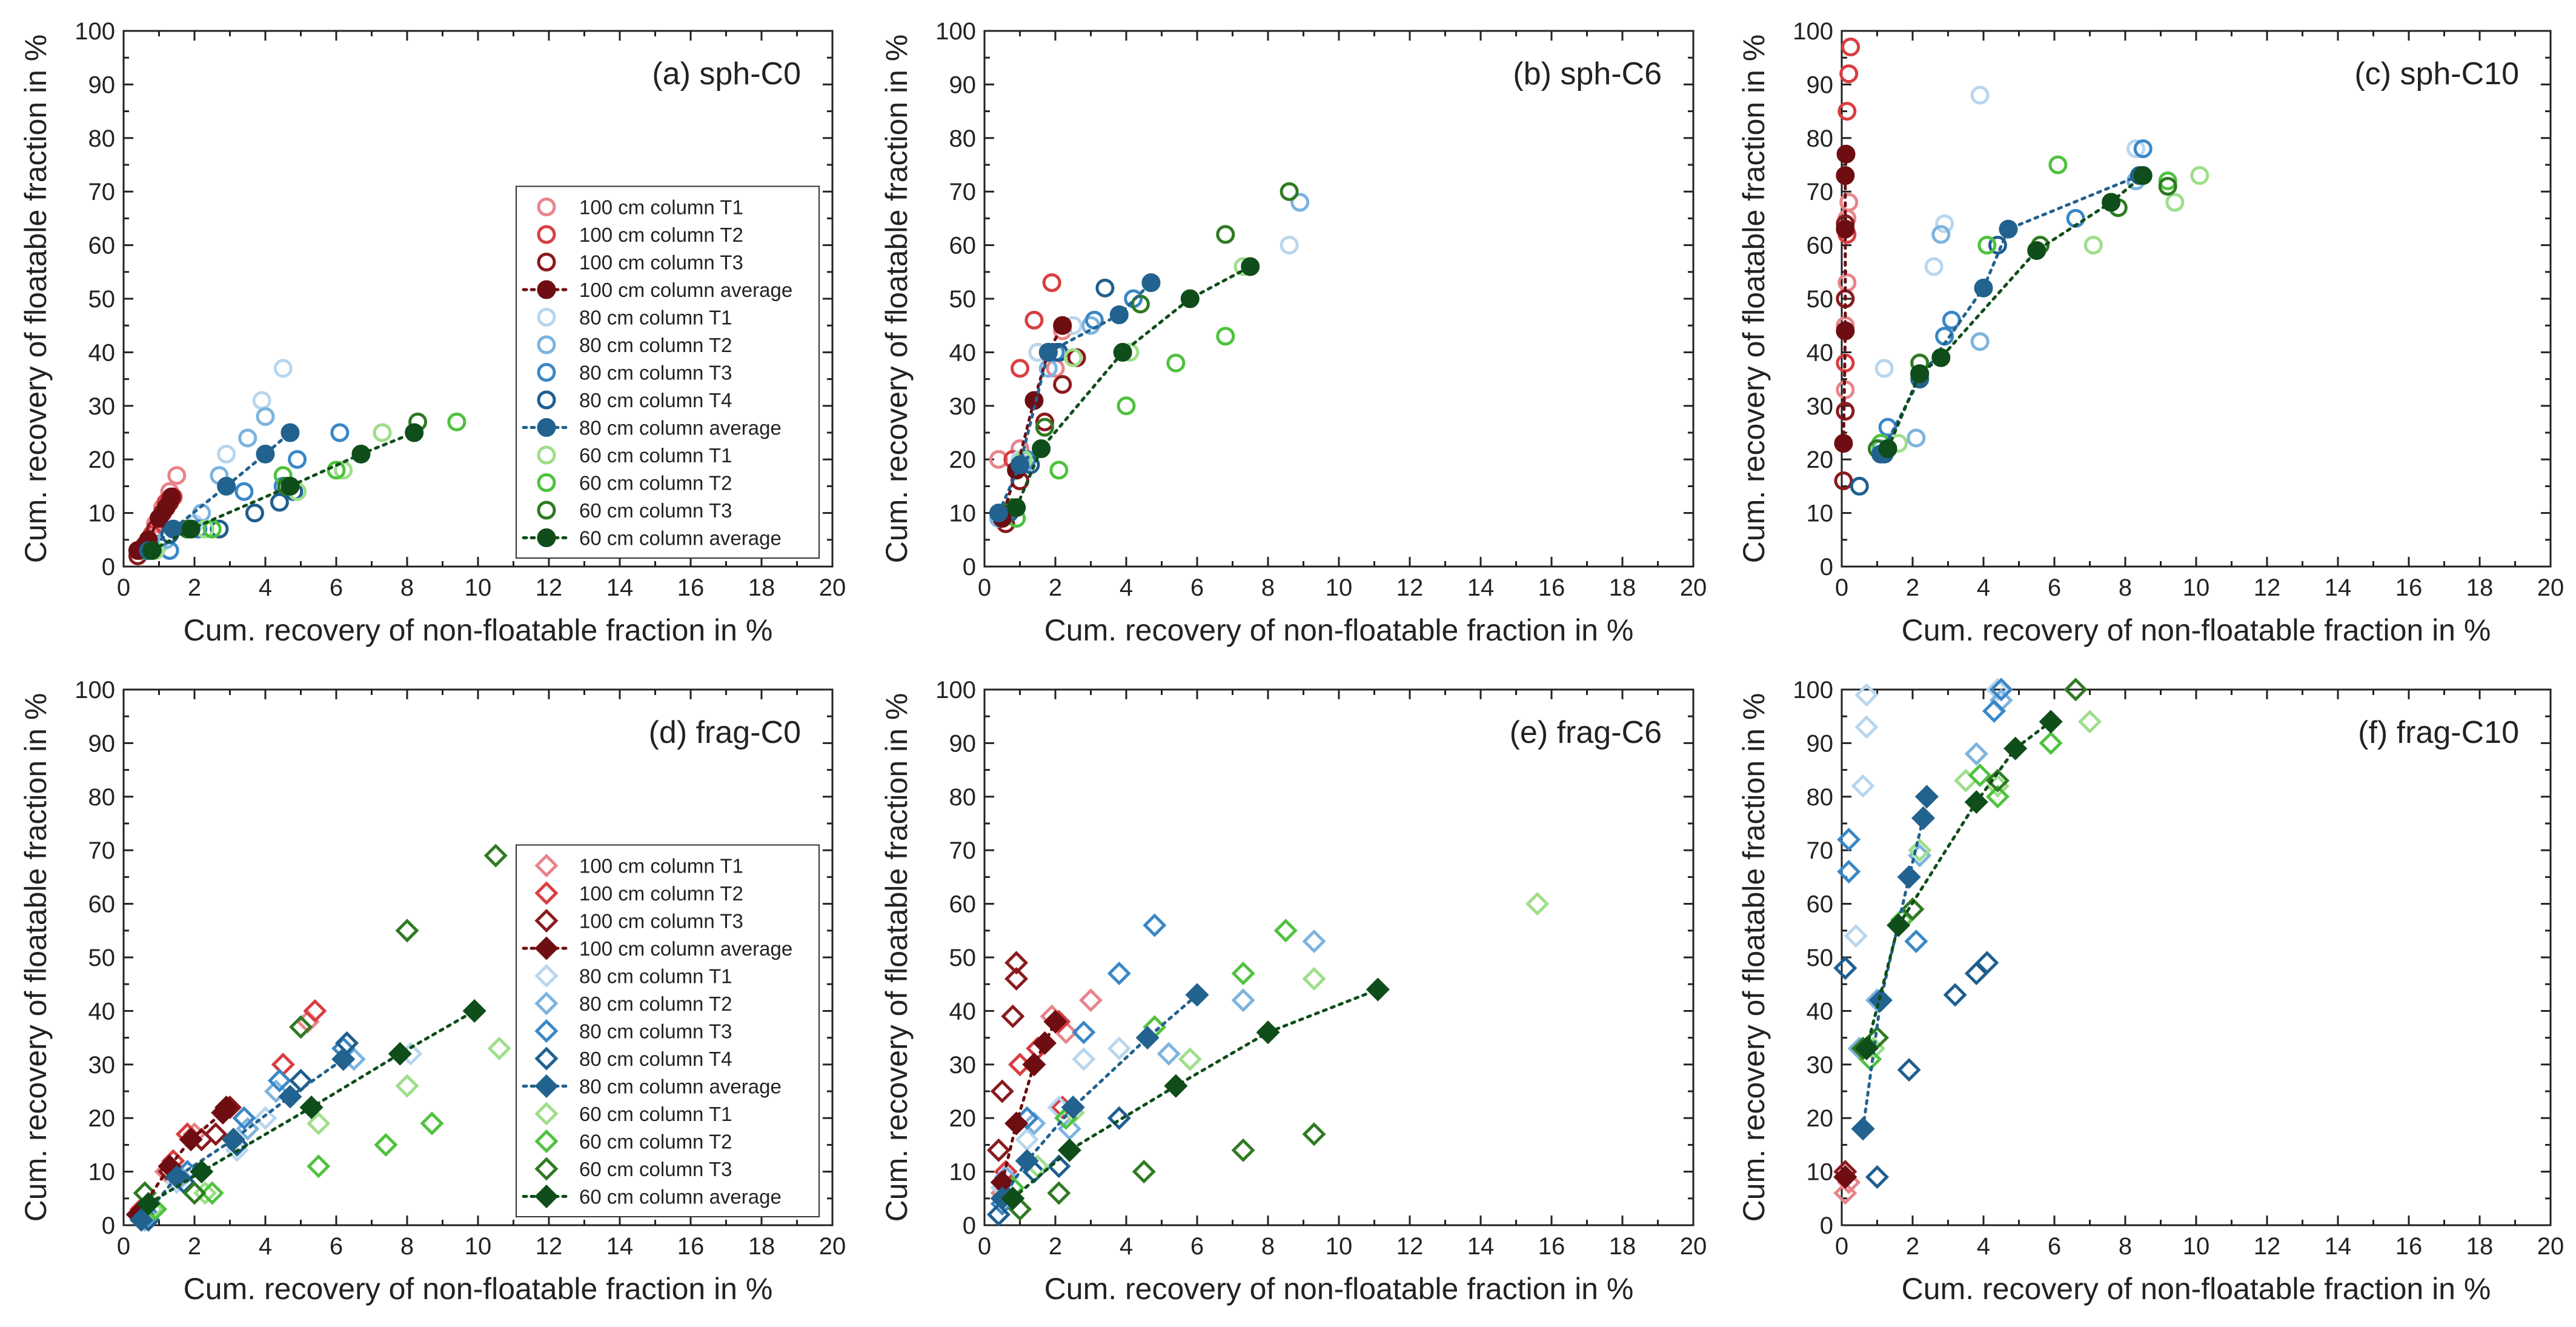 The height and width of the screenshot is (1327, 2576). What do you see at coordinates (655, 1142) in the screenshot?
I see `legend-label: 60 cm column T2` at bounding box center [655, 1142].